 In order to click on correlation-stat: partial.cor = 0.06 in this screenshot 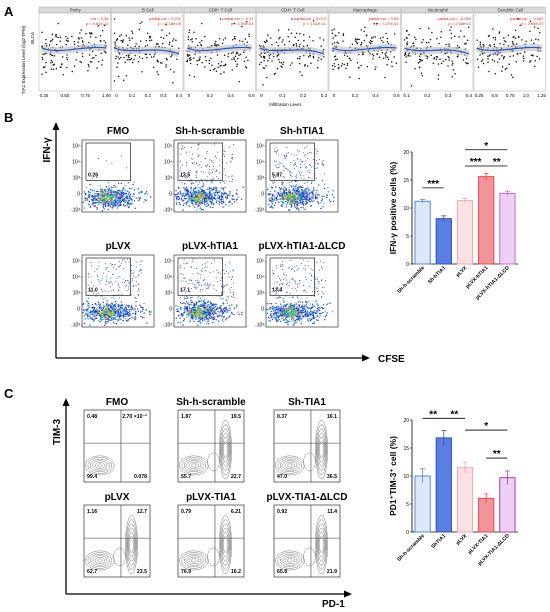, I will do `click(384, 18)`.